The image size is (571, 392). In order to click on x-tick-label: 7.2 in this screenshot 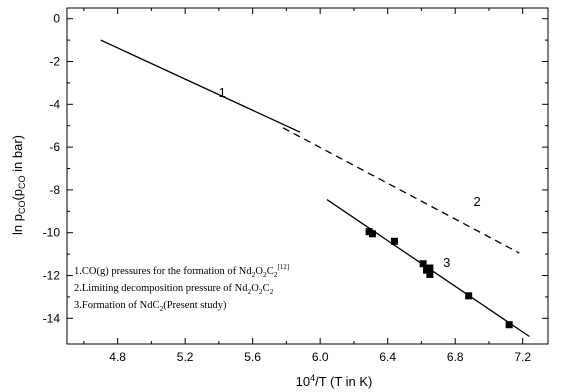, I will do `click(522, 357)`.